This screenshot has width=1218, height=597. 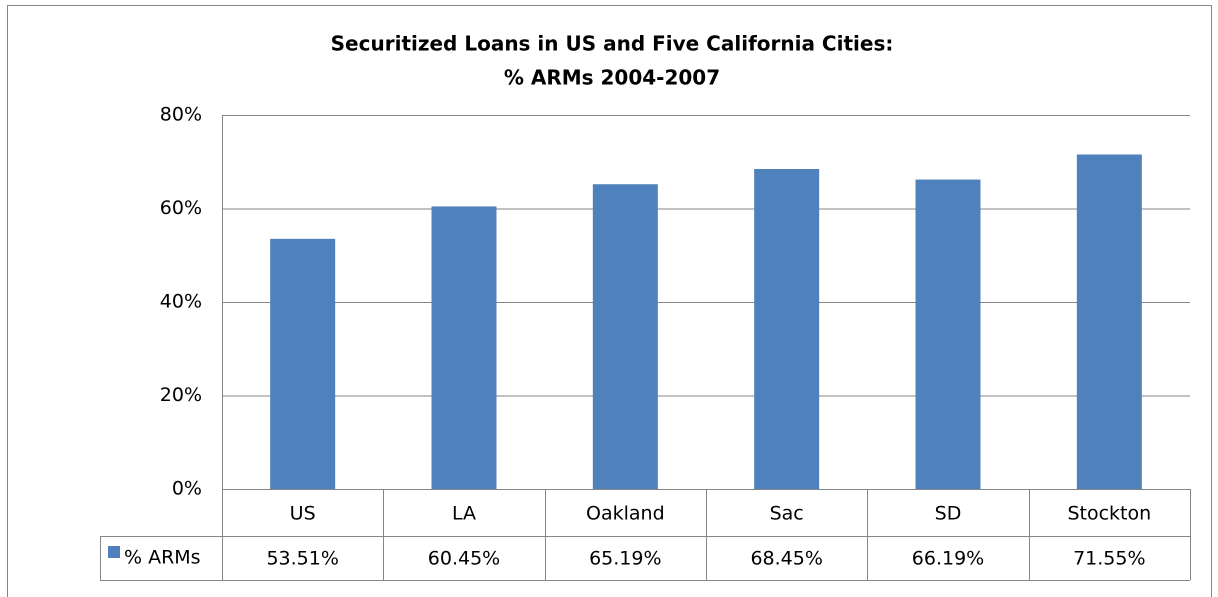 I want to click on data-table-value: 65.19%, so click(x=625, y=559).